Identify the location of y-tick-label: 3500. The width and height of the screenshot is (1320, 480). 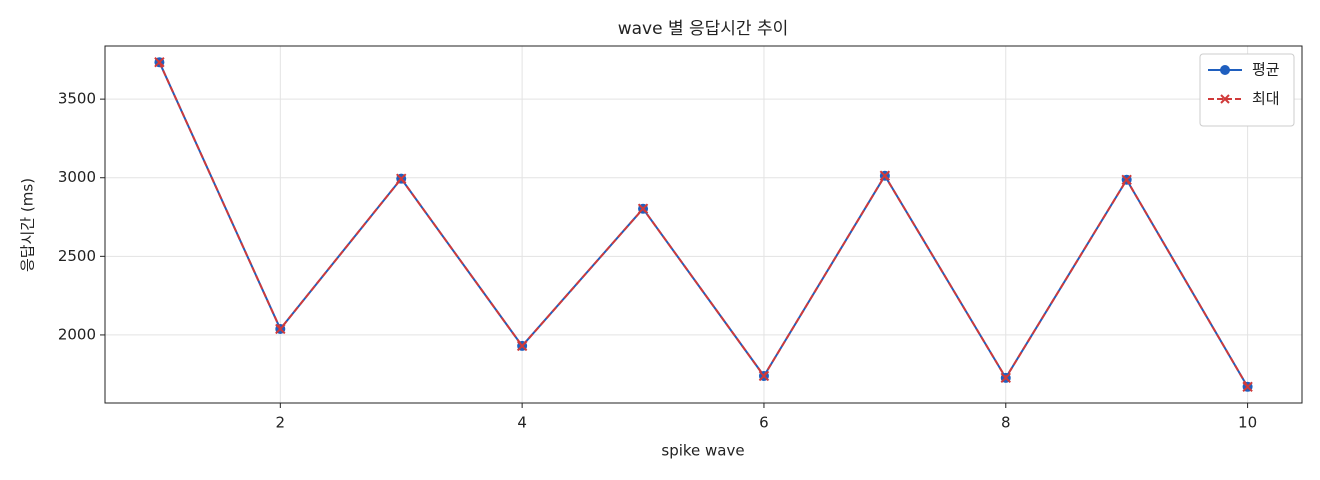
(77, 99).